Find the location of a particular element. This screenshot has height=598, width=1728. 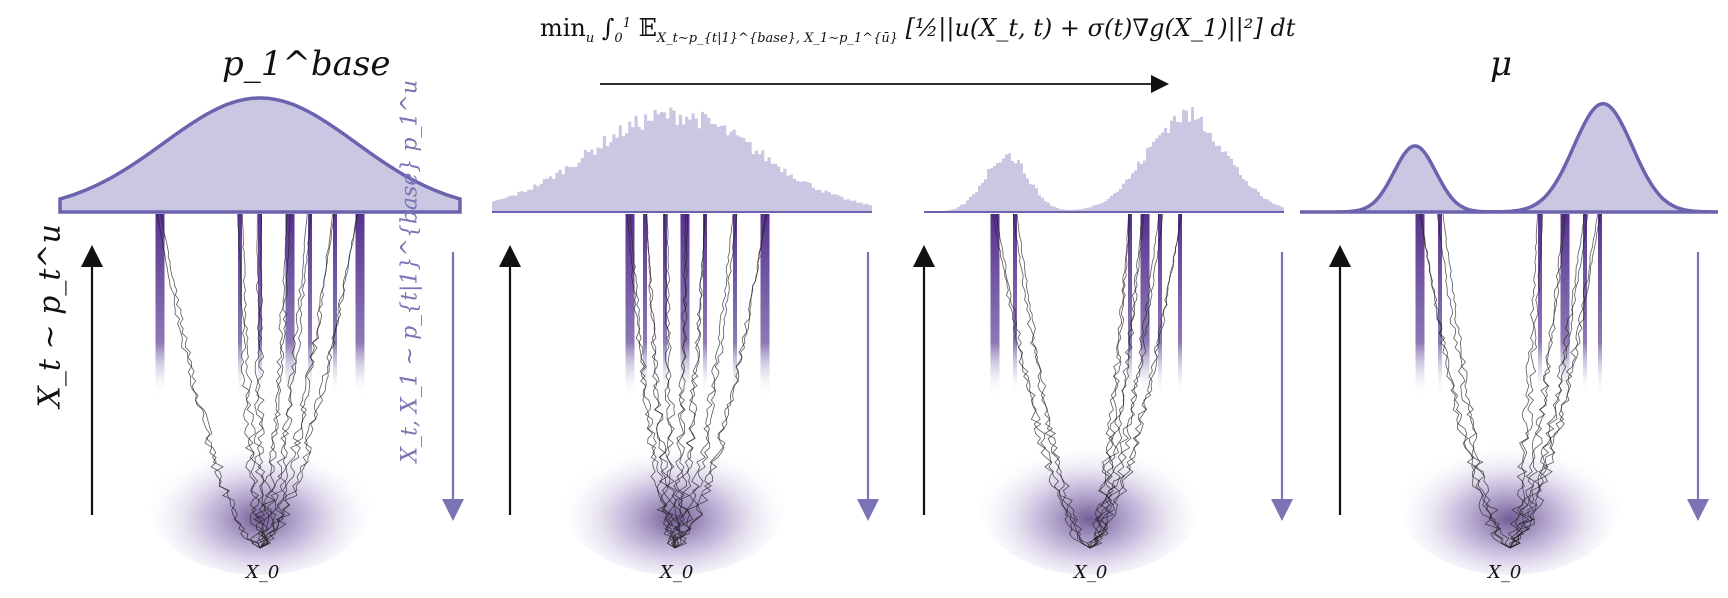

label-backward-text: X_t, X_1 ∼ p_{t|1}^{base} p_1^u is located at coordinates (410, 271).